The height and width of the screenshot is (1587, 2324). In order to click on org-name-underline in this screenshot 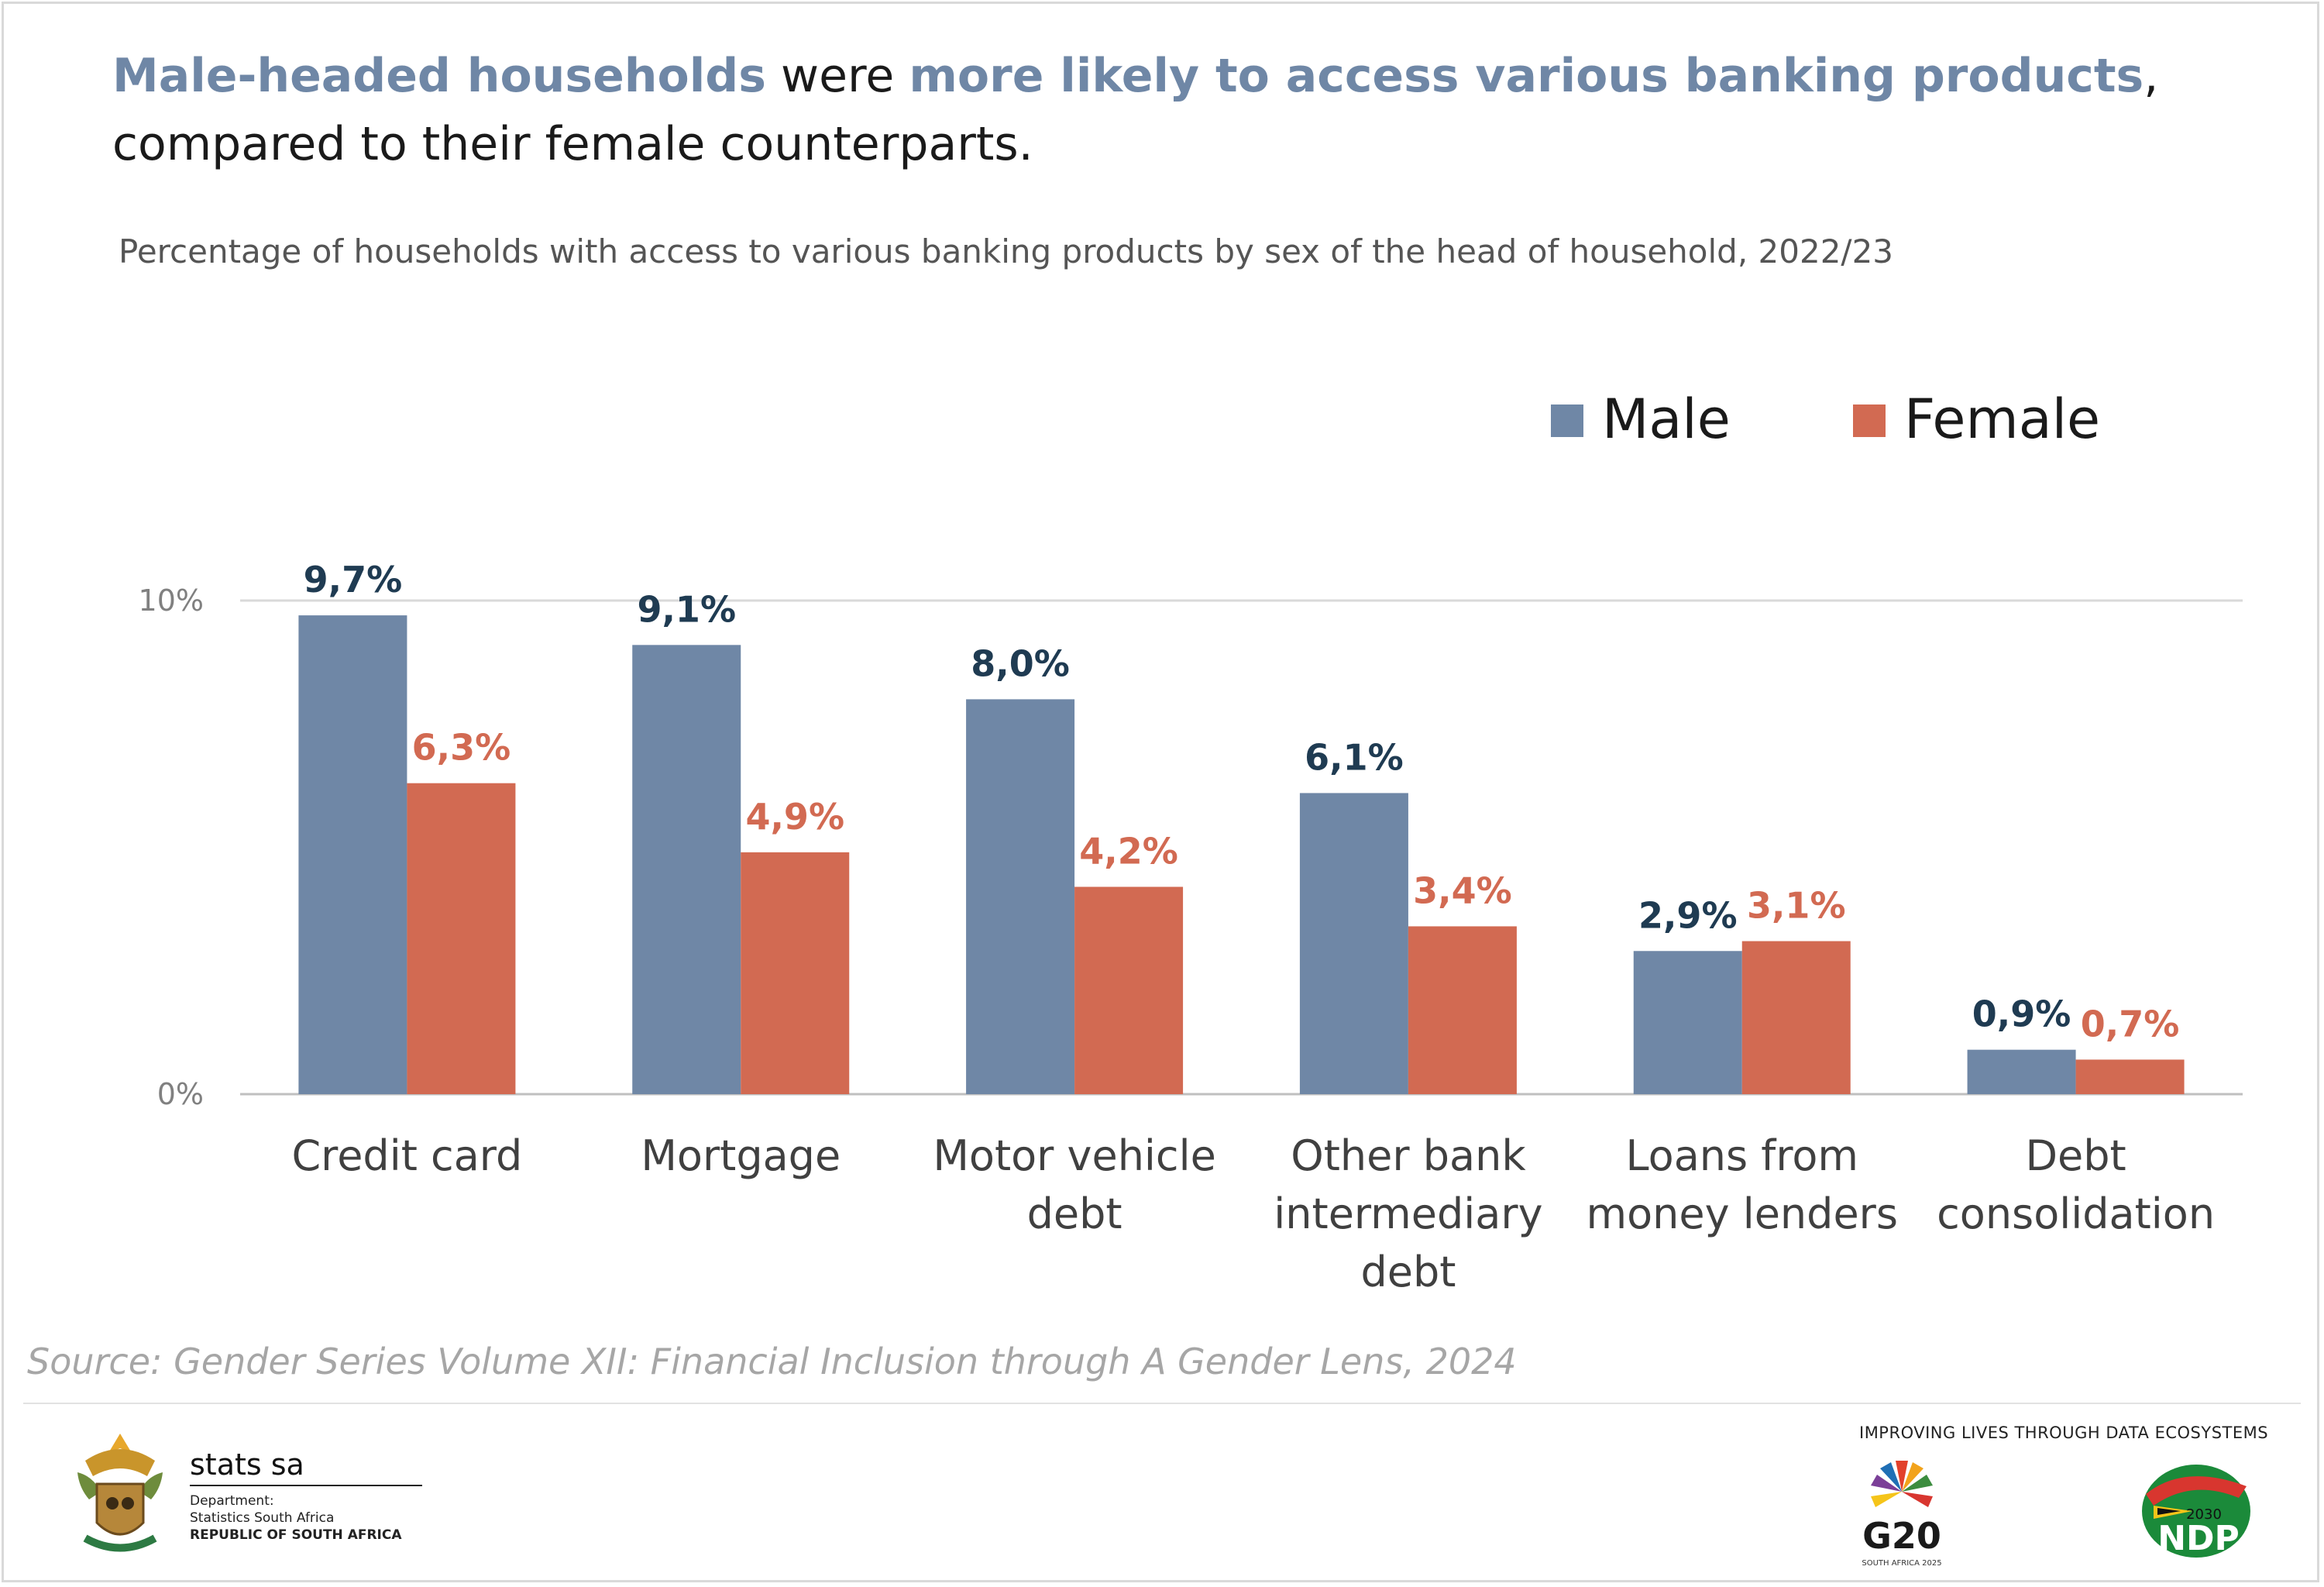, I will do `click(306, 1485)`.